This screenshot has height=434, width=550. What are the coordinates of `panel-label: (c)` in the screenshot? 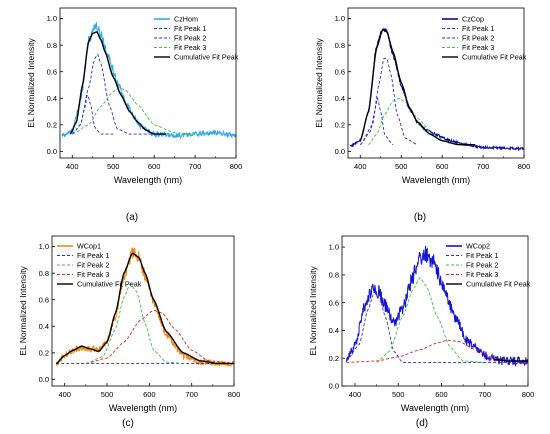 It's located at (128, 423).